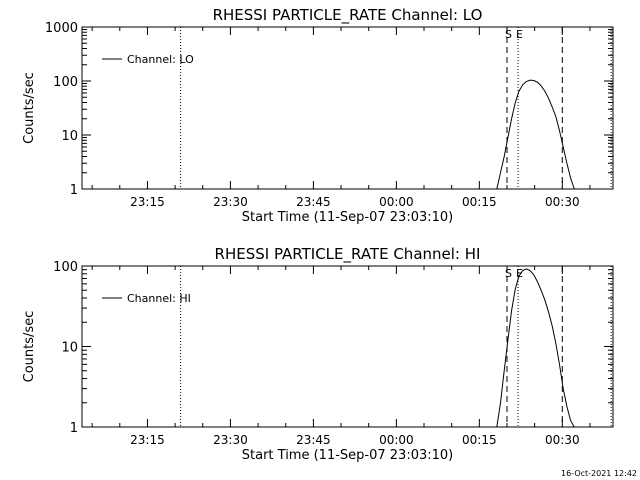 The image size is (640, 480). I want to click on legend-label: Channel: HI, so click(159, 298).